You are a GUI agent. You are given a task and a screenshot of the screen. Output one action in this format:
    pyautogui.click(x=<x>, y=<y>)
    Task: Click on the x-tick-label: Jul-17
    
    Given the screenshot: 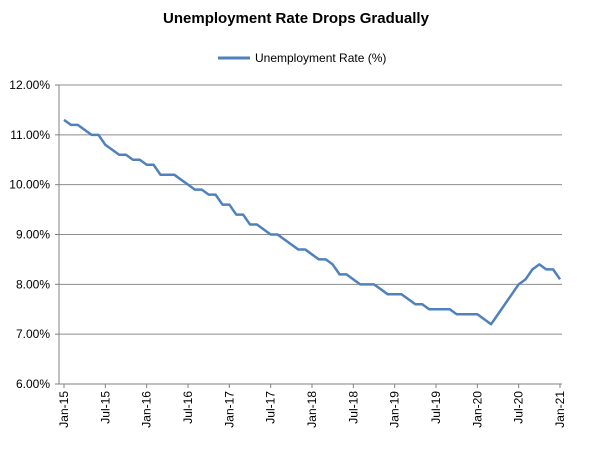 What is the action you would take?
    pyautogui.click(x=271, y=407)
    